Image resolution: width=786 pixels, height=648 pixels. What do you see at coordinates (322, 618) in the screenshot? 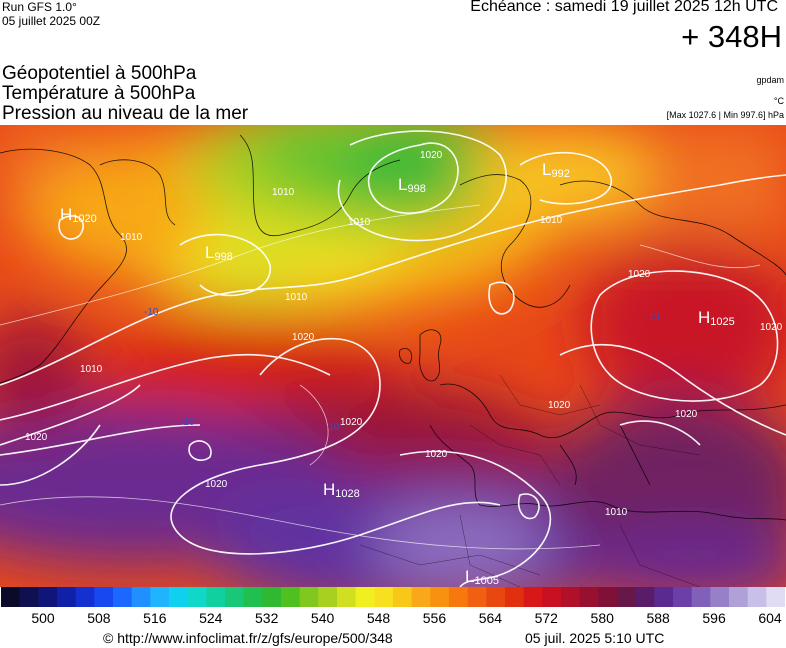
I see `scale-tick: 540` at bounding box center [322, 618].